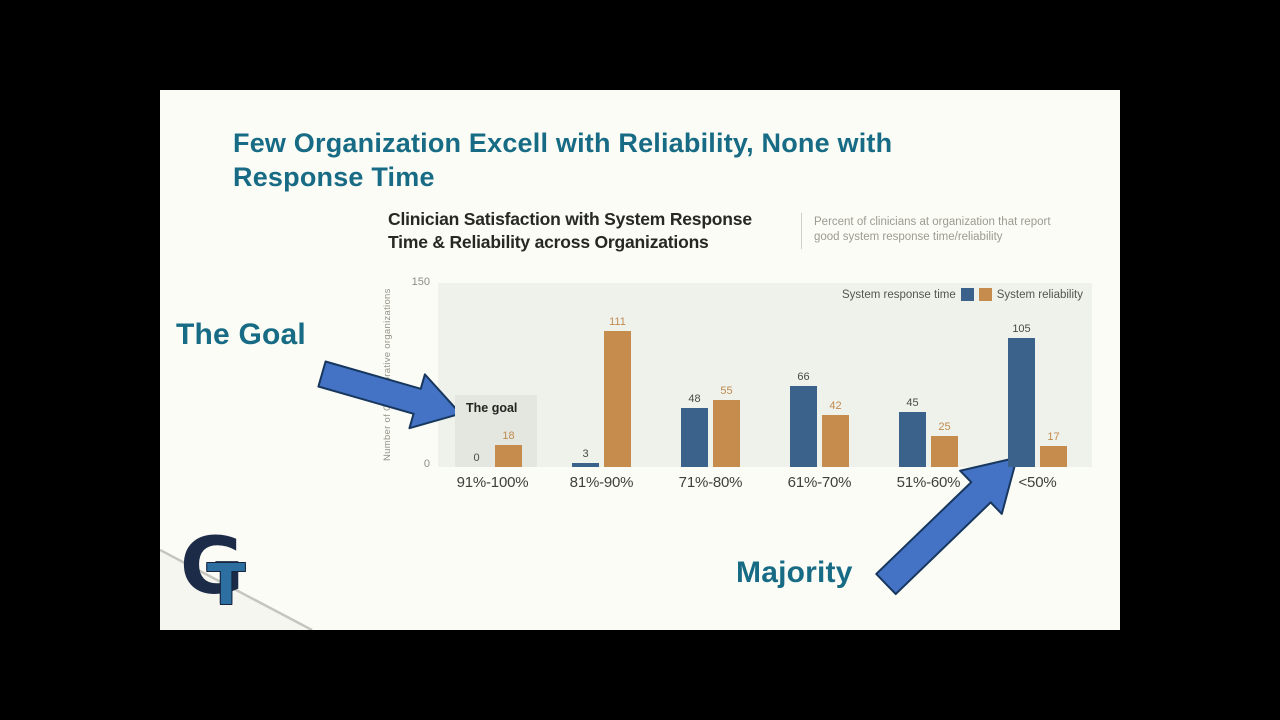 The height and width of the screenshot is (720, 1280). I want to click on logo-letter-g: G, so click(212, 567).